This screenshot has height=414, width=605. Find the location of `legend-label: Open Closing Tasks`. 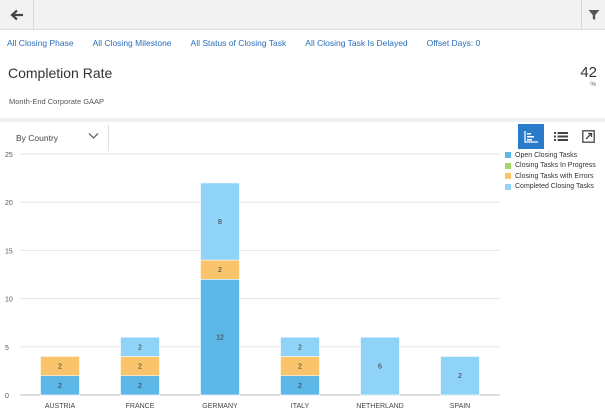

legend-label: Open Closing Tasks is located at coordinates (546, 155).